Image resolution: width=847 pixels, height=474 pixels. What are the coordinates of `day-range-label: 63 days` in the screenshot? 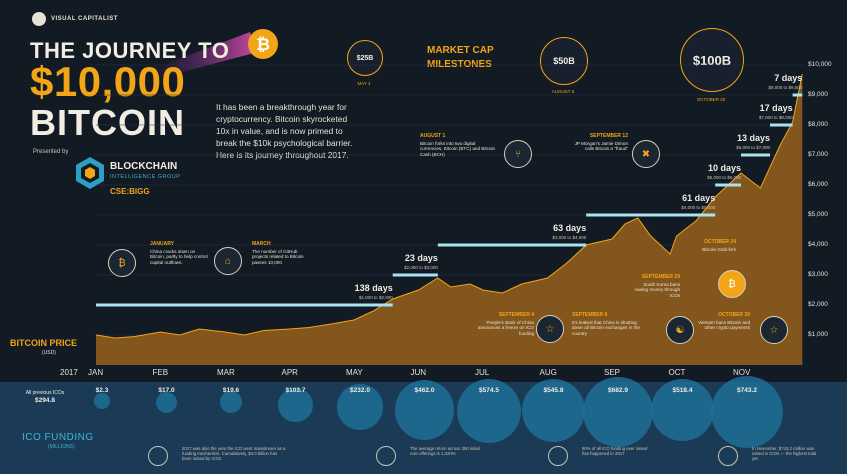 It's located at (570, 228).